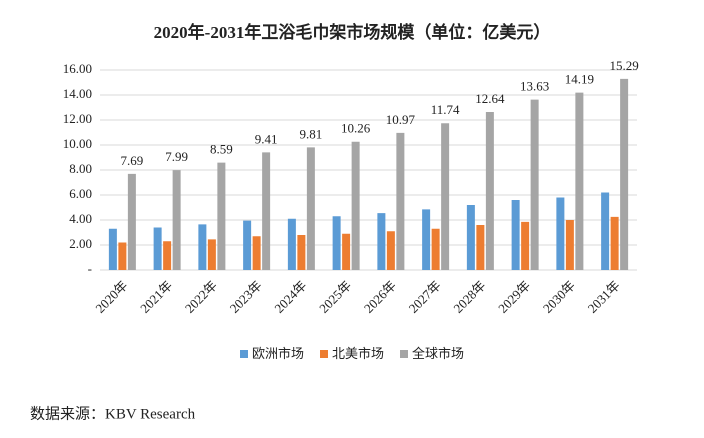 This screenshot has height=438, width=704. I want to click on data-label: 10.97, so click(401, 119).